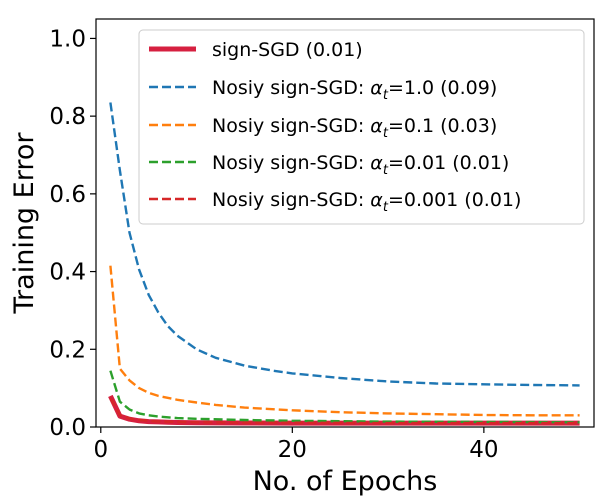 The height and width of the screenshot is (500, 600). Describe the element at coordinates (24, 223) in the screenshot. I see `y-axis-title: Training Error` at that location.